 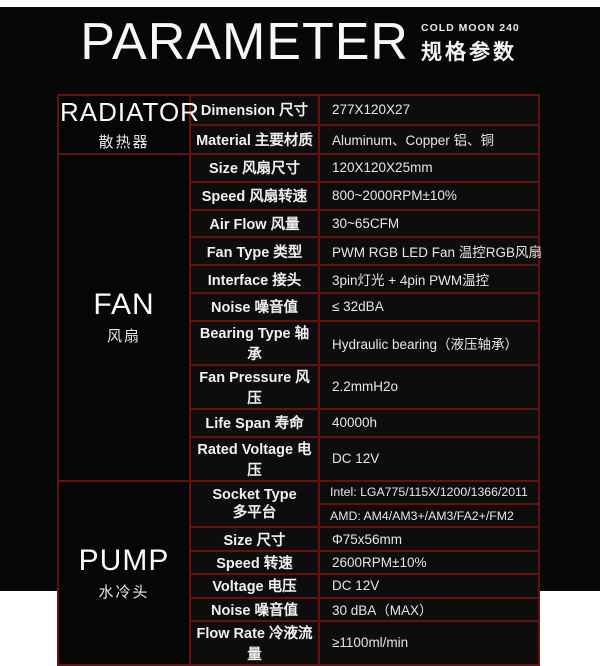 I want to click on value-cell: 277X120X27, so click(x=429, y=110).